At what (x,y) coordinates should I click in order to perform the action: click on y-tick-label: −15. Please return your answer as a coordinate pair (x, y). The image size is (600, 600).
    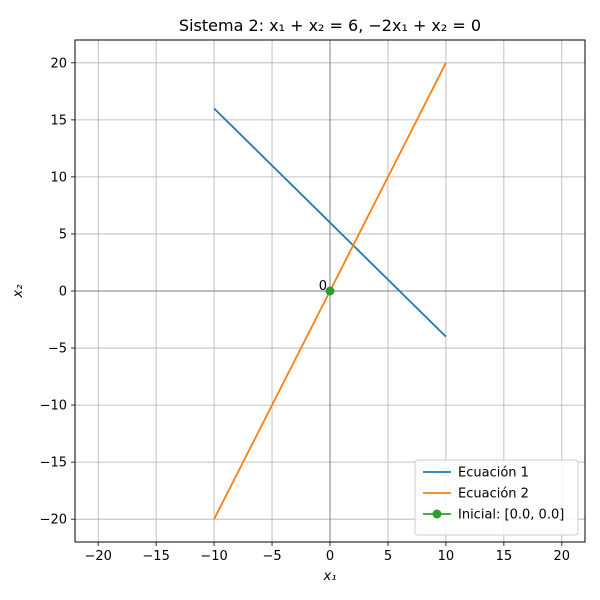
    Looking at the image, I should click on (53, 463).